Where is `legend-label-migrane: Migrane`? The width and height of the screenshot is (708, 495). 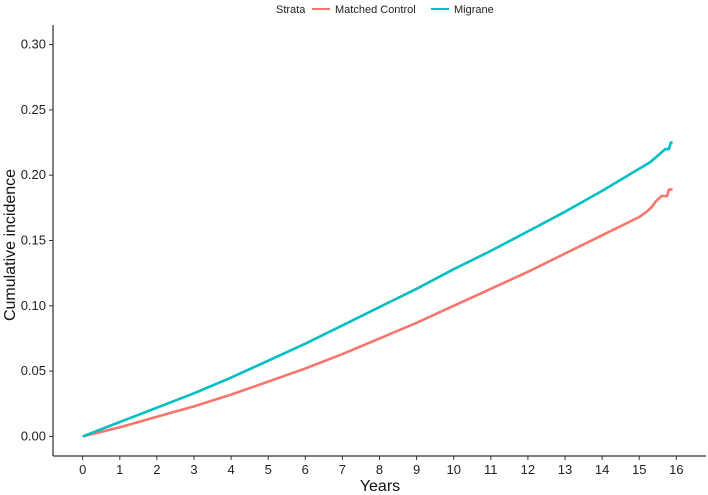
legend-label-migrane: Migrane is located at coordinates (474, 10).